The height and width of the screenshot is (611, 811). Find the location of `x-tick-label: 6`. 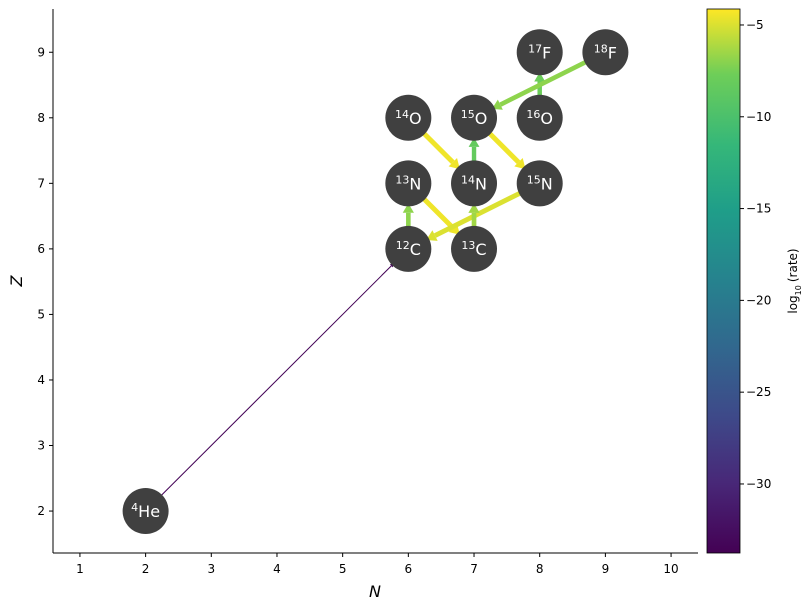

x-tick-label: 6 is located at coordinates (409, 569).